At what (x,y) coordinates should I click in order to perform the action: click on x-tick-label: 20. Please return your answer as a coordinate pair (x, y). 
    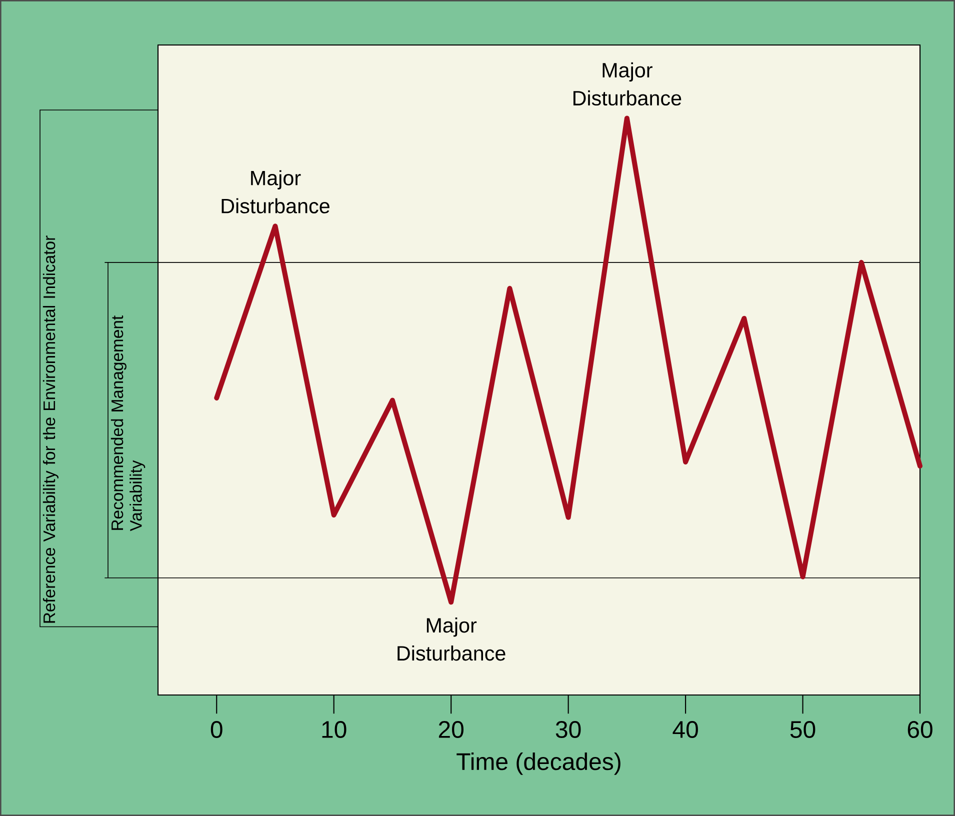
    Looking at the image, I should click on (451, 729).